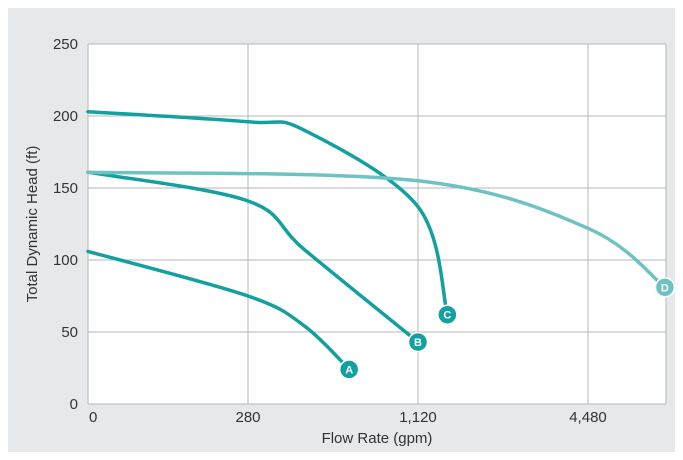  I want to click on x-axis-label: Flow Rate (gpm), so click(377, 438).